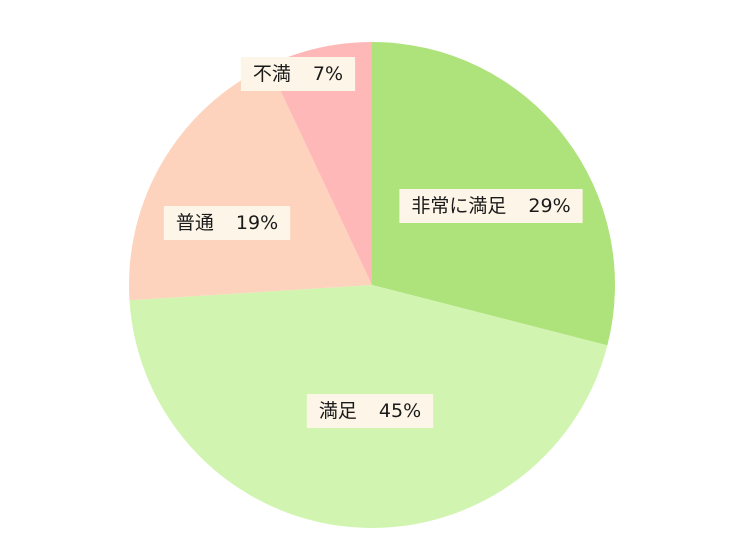 This screenshot has width=733, height=540. I want to click on slice-value-label: 7%, so click(328, 74).